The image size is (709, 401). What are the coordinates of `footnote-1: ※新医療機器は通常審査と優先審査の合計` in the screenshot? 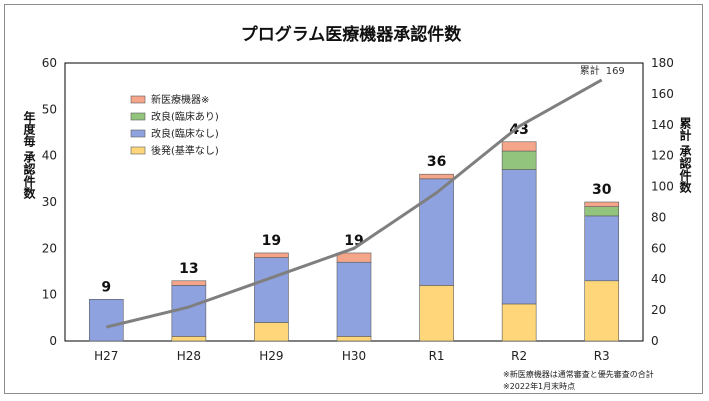 It's located at (578, 374).